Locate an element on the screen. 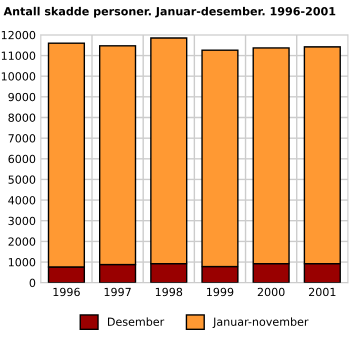 The width and height of the screenshot is (355, 349). y-tick-label: 5000 is located at coordinates (22, 179).